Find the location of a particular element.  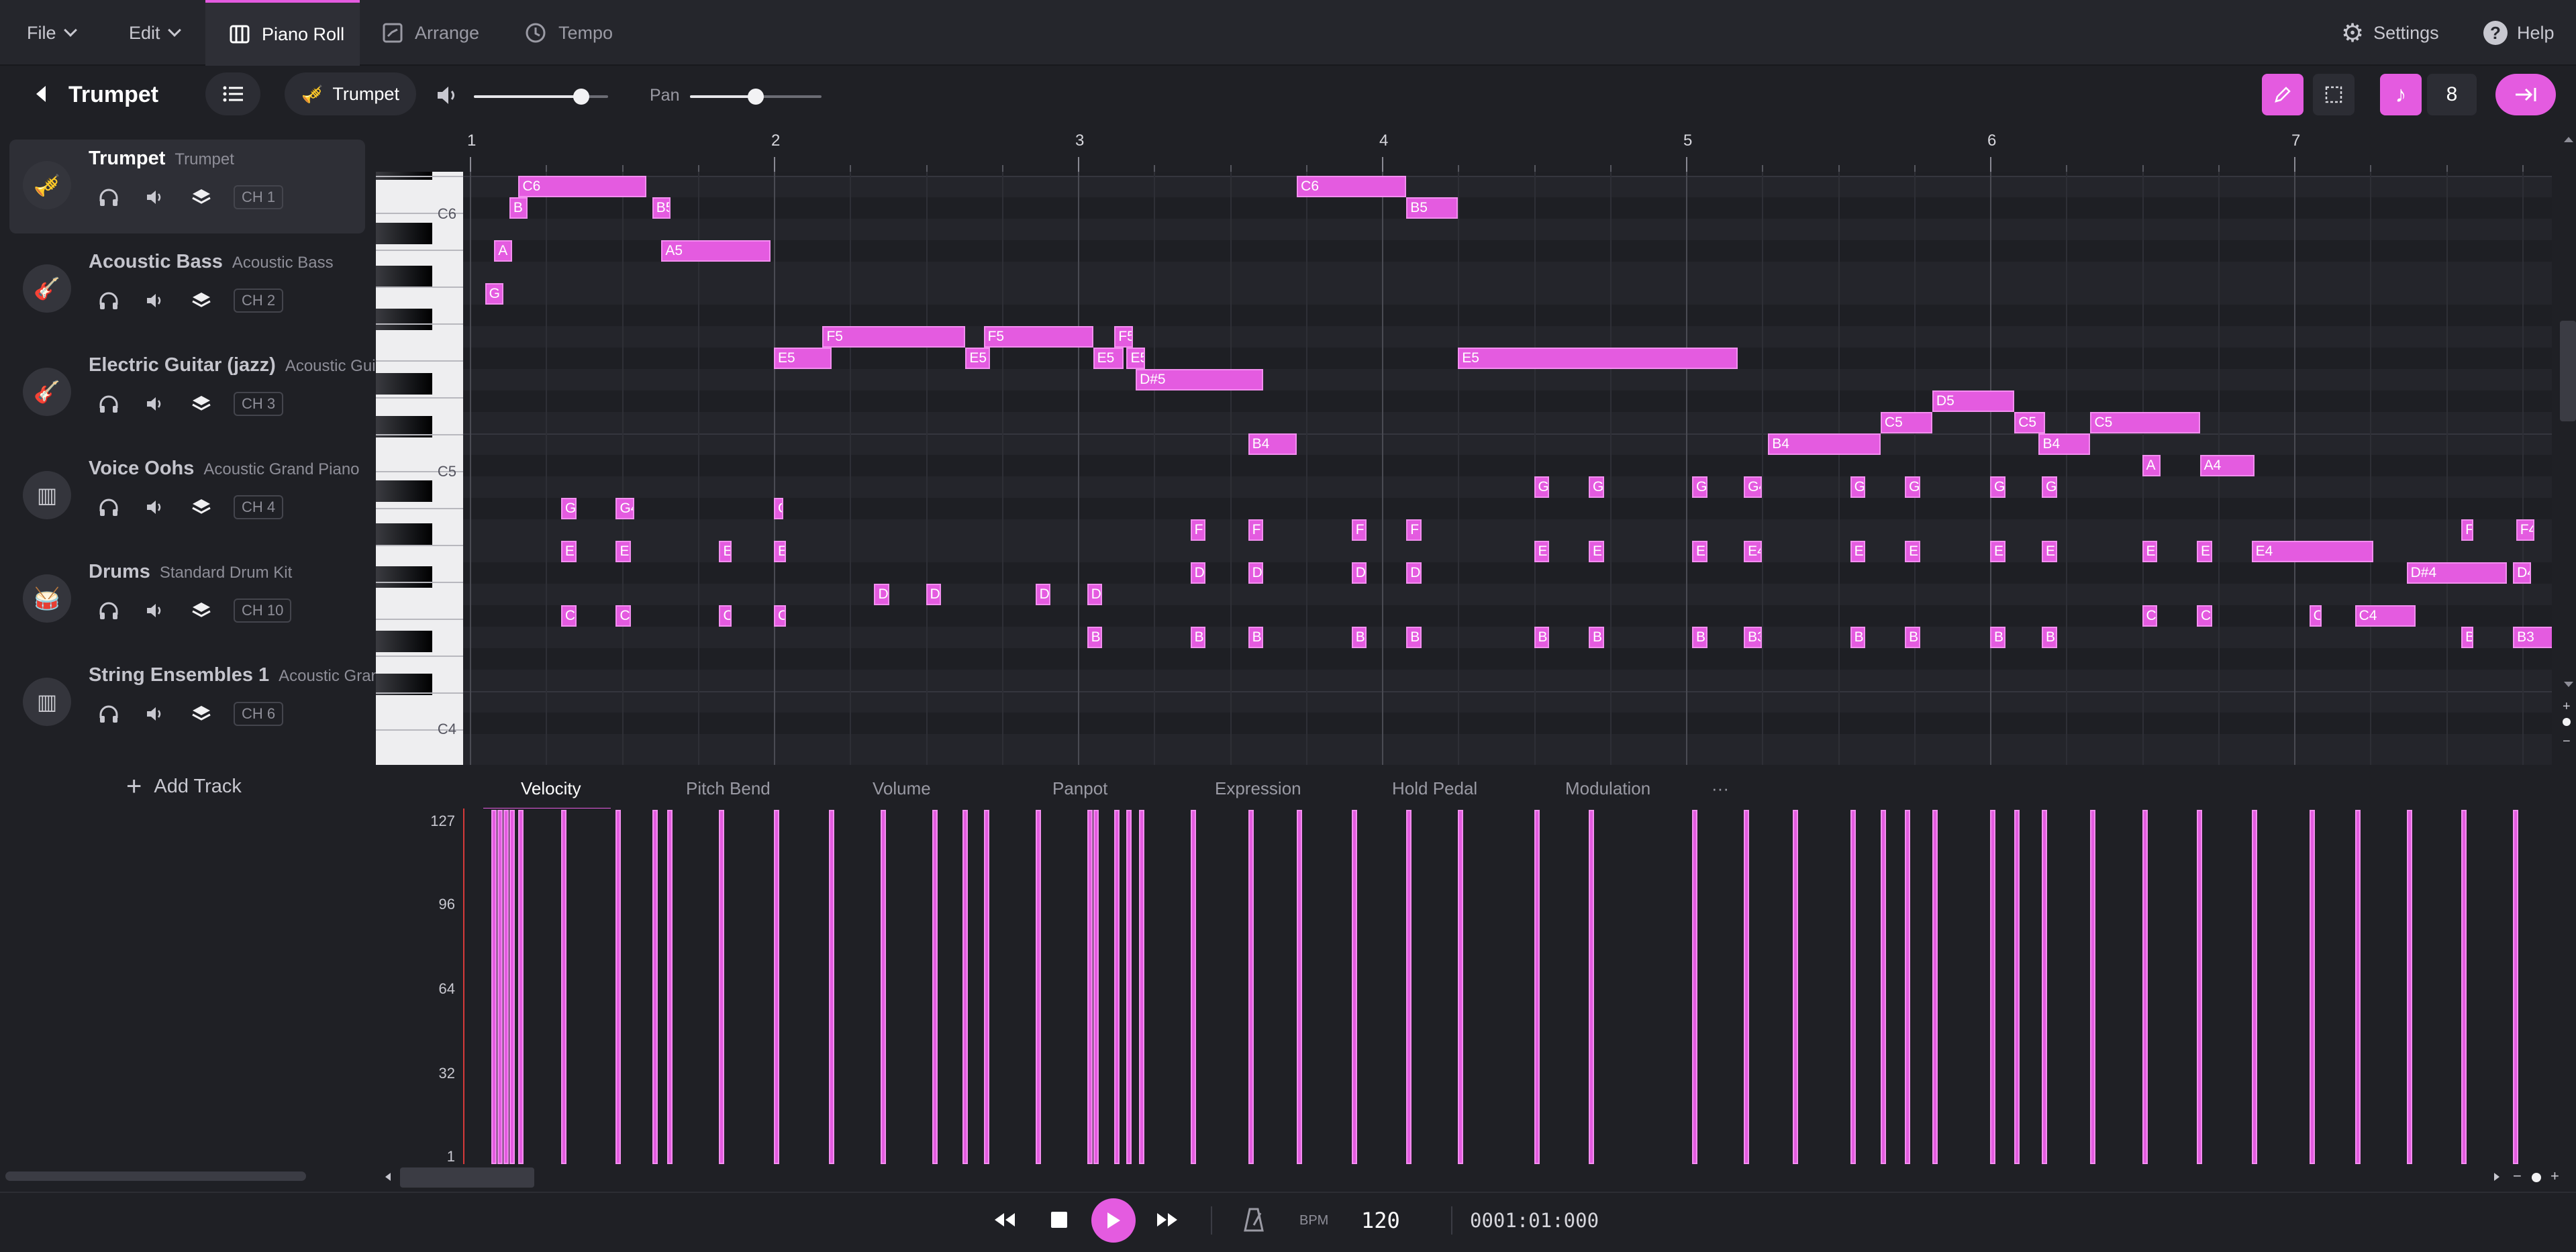

more-lanes-button: ··· is located at coordinates (1720, 788).